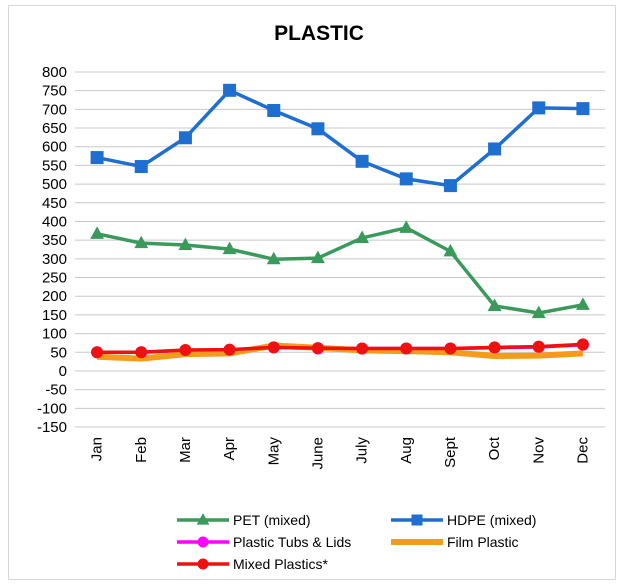 This screenshot has height=586, width=624. Describe the element at coordinates (292, 542) in the screenshot. I see `legend-label: Plastic Tubs & Lids` at that location.